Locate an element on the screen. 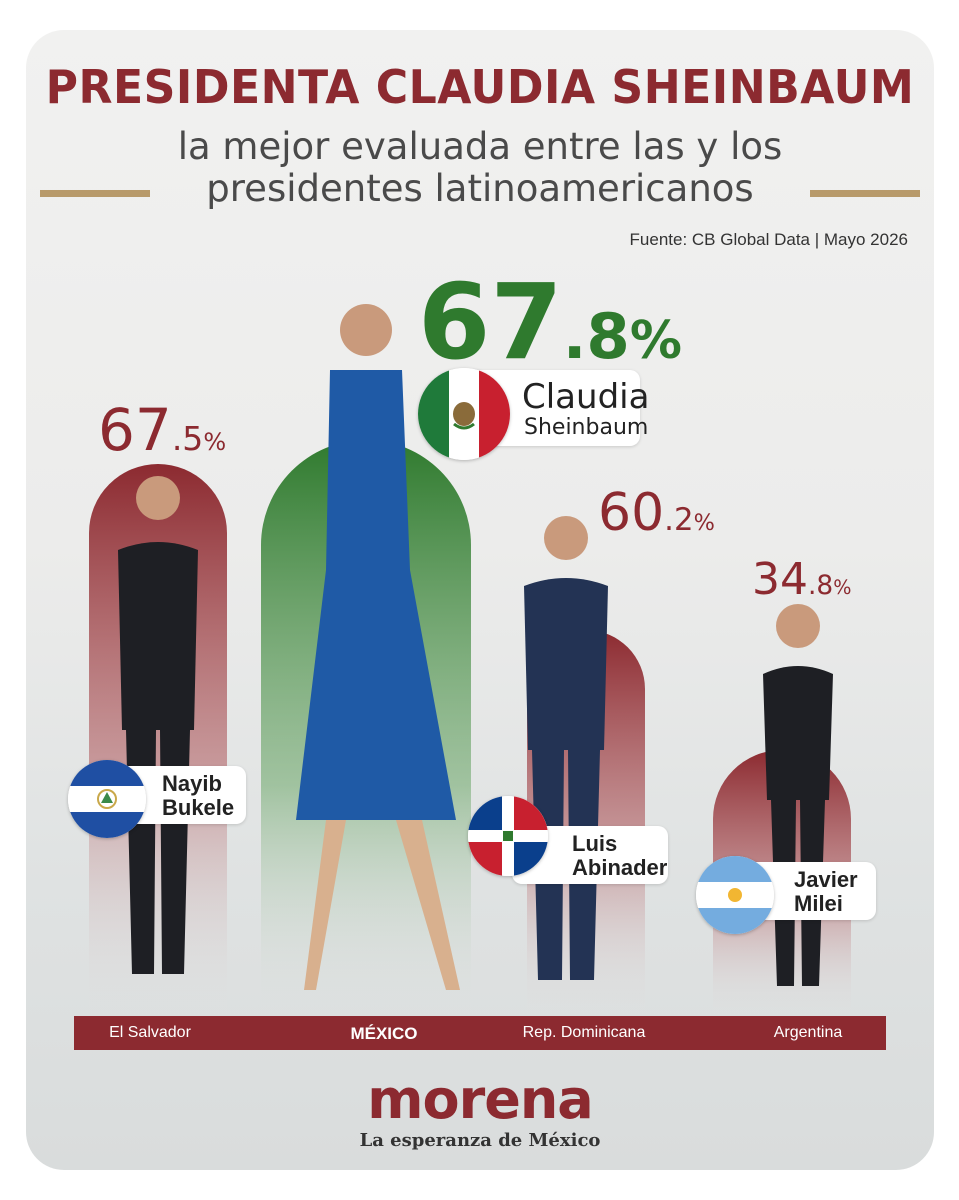 Image resolution: width=959 pixels, height=1200 pixels. person-last-name: Bukele is located at coordinates (198, 807).